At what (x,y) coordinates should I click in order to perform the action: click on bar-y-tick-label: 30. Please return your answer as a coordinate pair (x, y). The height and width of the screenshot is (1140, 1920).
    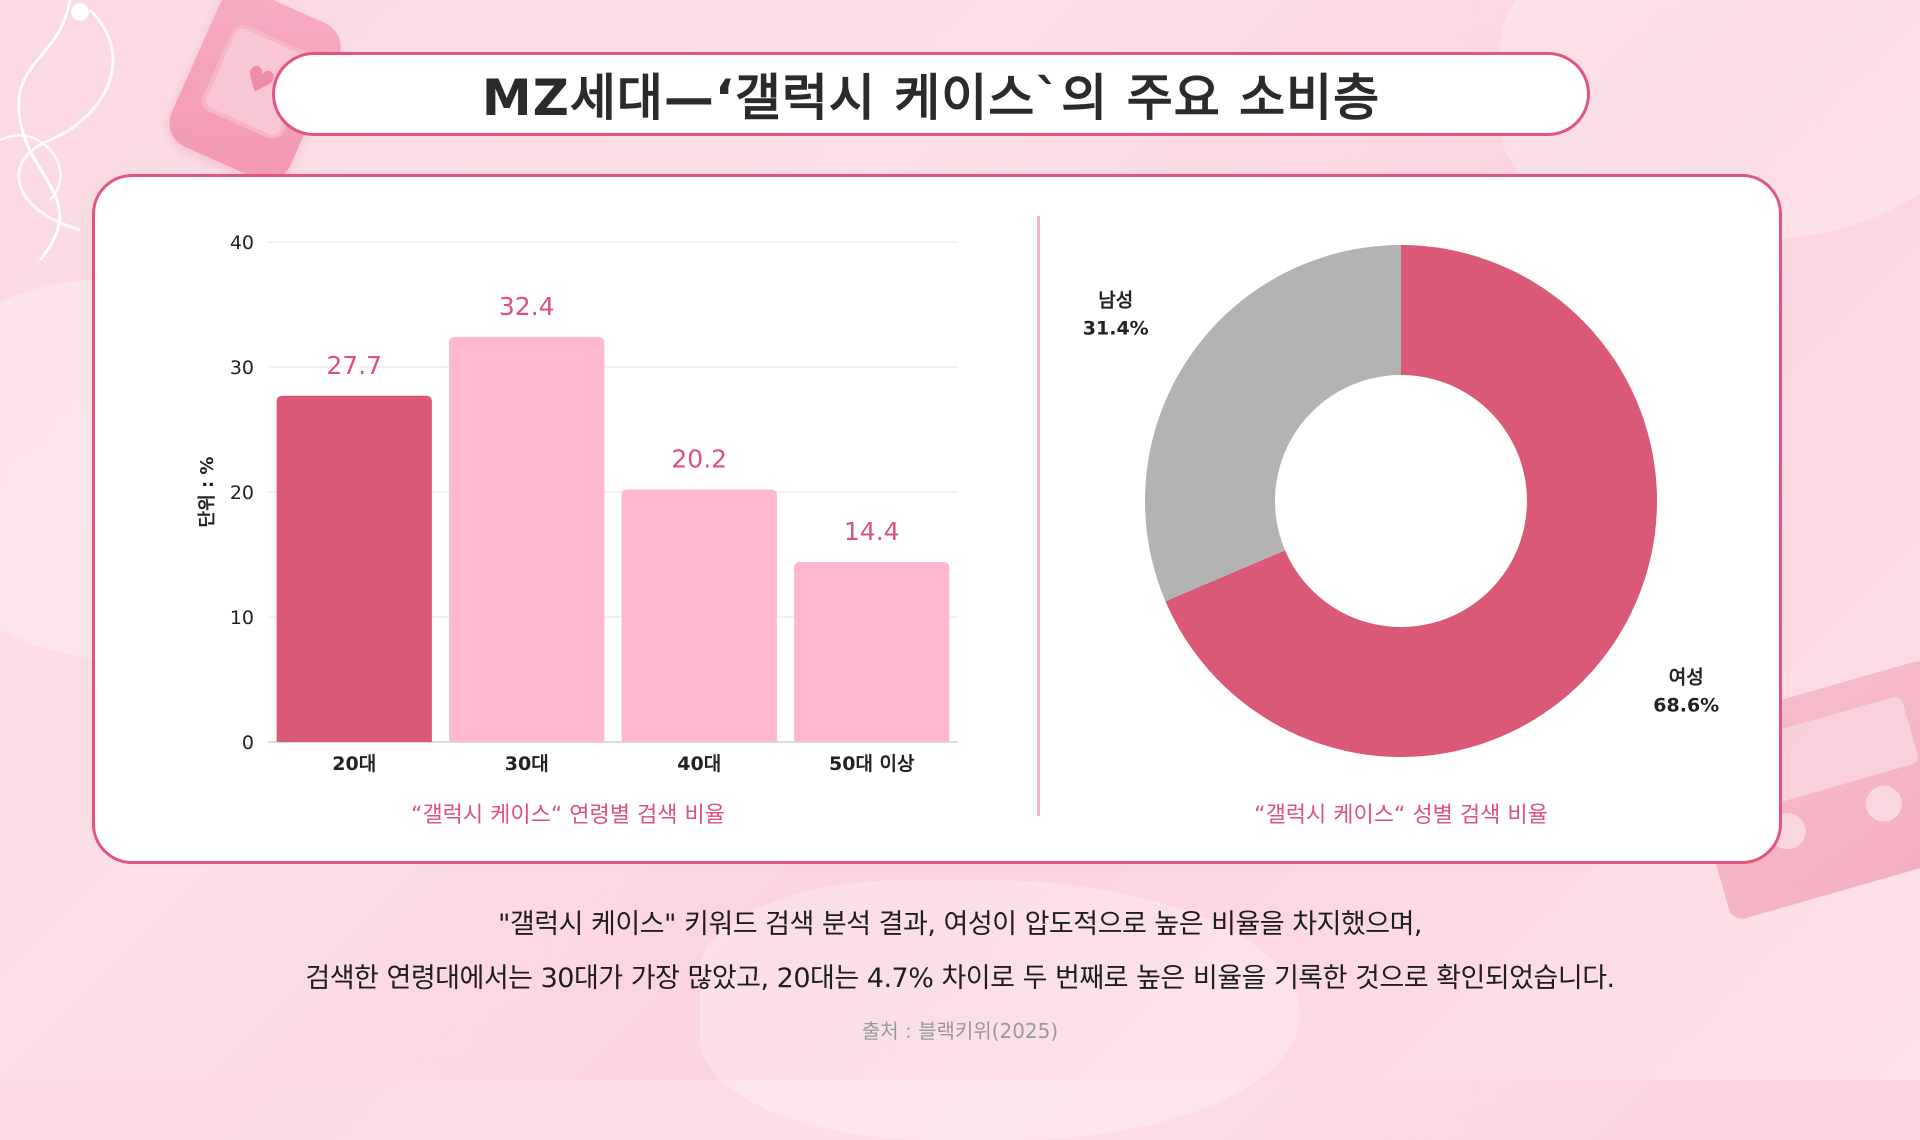
    Looking at the image, I should click on (242, 368).